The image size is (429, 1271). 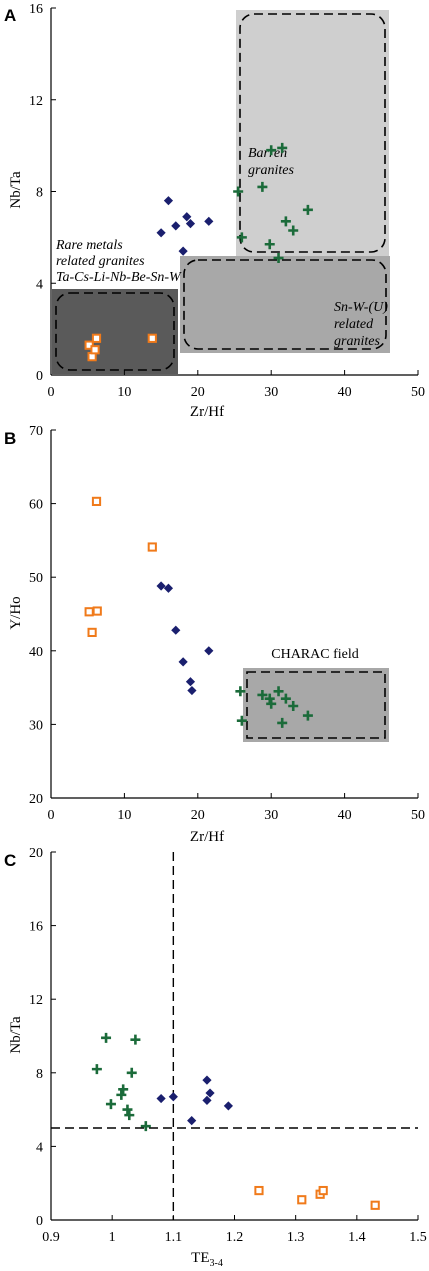 I want to click on y-tick-label: 50, so click(x=36, y=578).